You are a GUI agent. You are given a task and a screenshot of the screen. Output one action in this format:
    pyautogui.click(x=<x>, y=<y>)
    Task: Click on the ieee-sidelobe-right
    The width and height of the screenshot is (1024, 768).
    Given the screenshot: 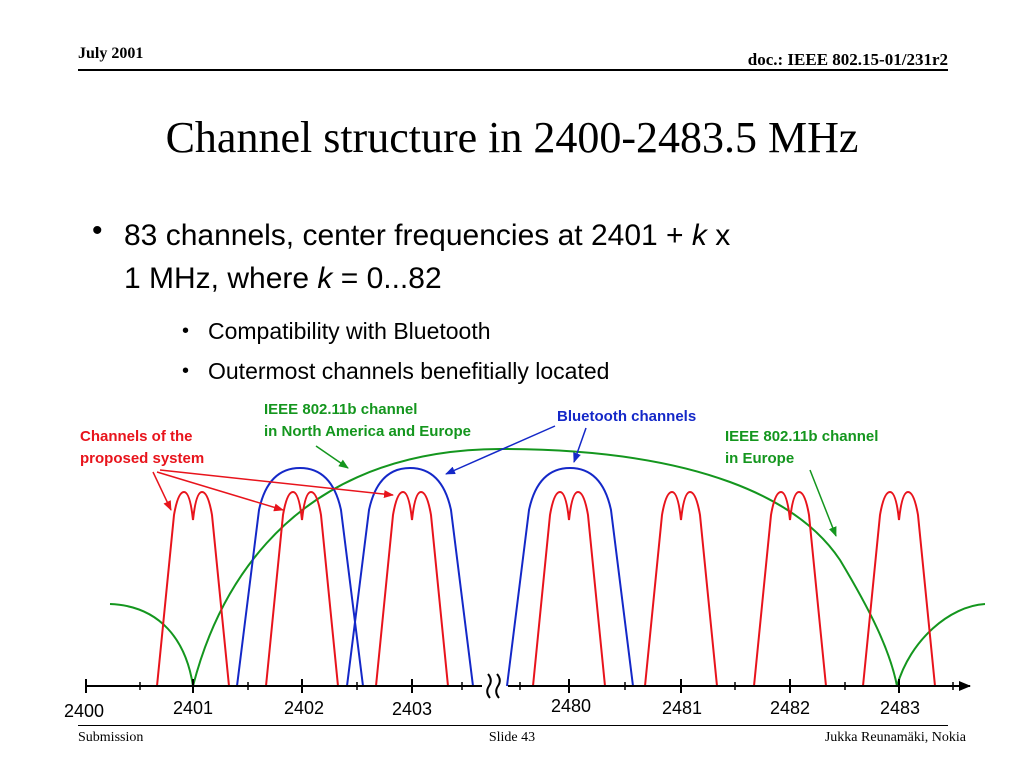 What is the action you would take?
    pyautogui.click(x=941, y=645)
    